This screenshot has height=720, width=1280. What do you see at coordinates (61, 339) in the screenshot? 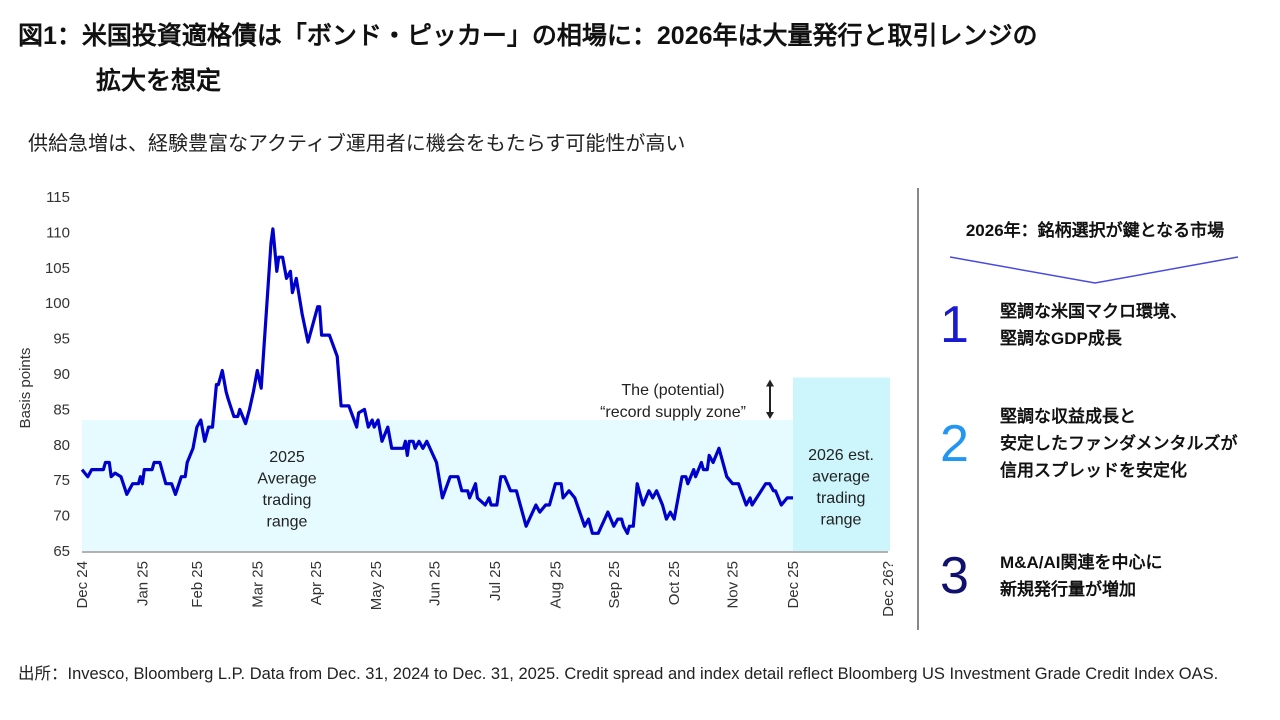
I see `y-tick-label: 95` at bounding box center [61, 339].